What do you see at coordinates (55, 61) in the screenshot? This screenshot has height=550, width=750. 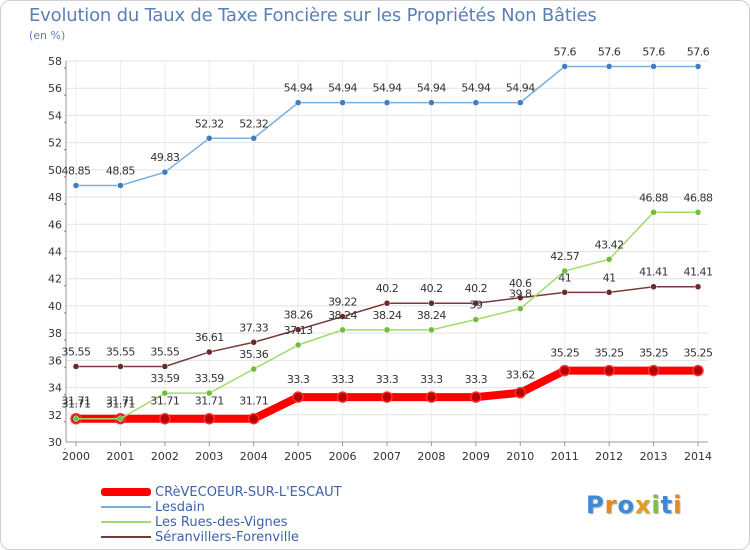 I see `y-tick-label: 58` at bounding box center [55, 61].